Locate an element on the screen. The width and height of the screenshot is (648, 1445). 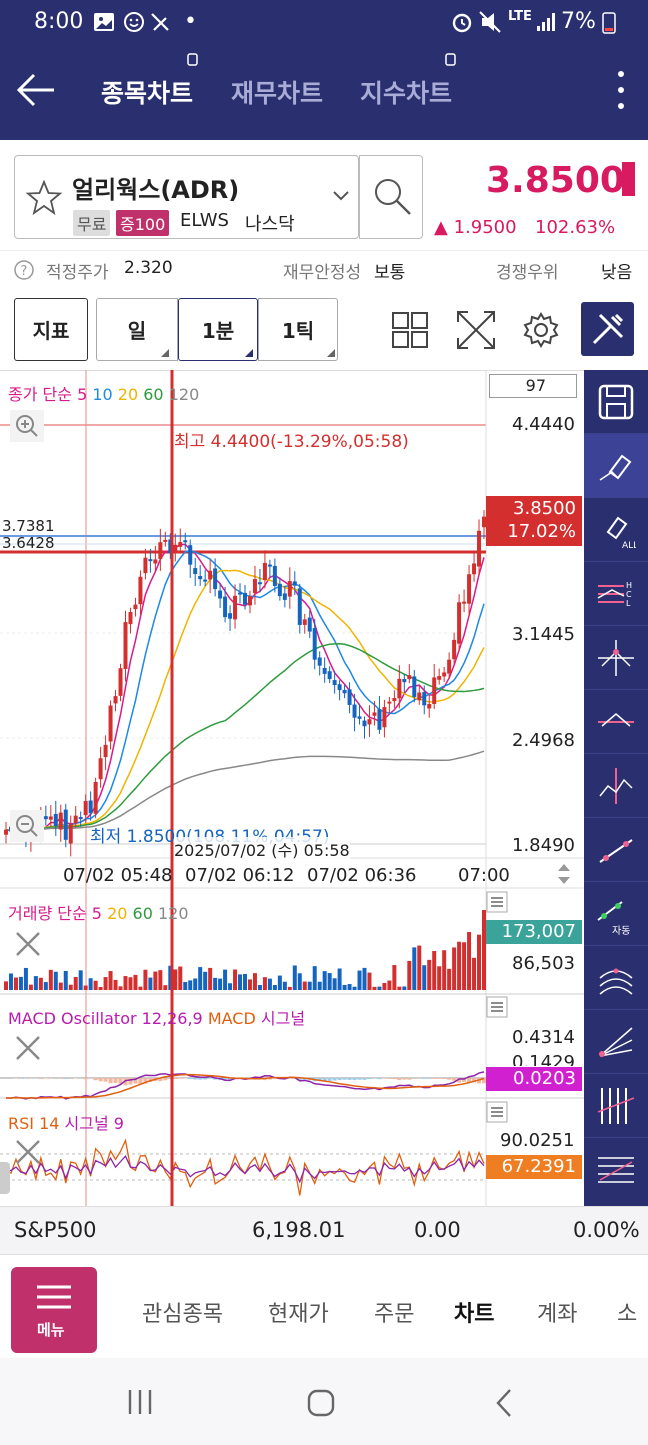
zoom-in-icon is located at coordinates (27, 426).